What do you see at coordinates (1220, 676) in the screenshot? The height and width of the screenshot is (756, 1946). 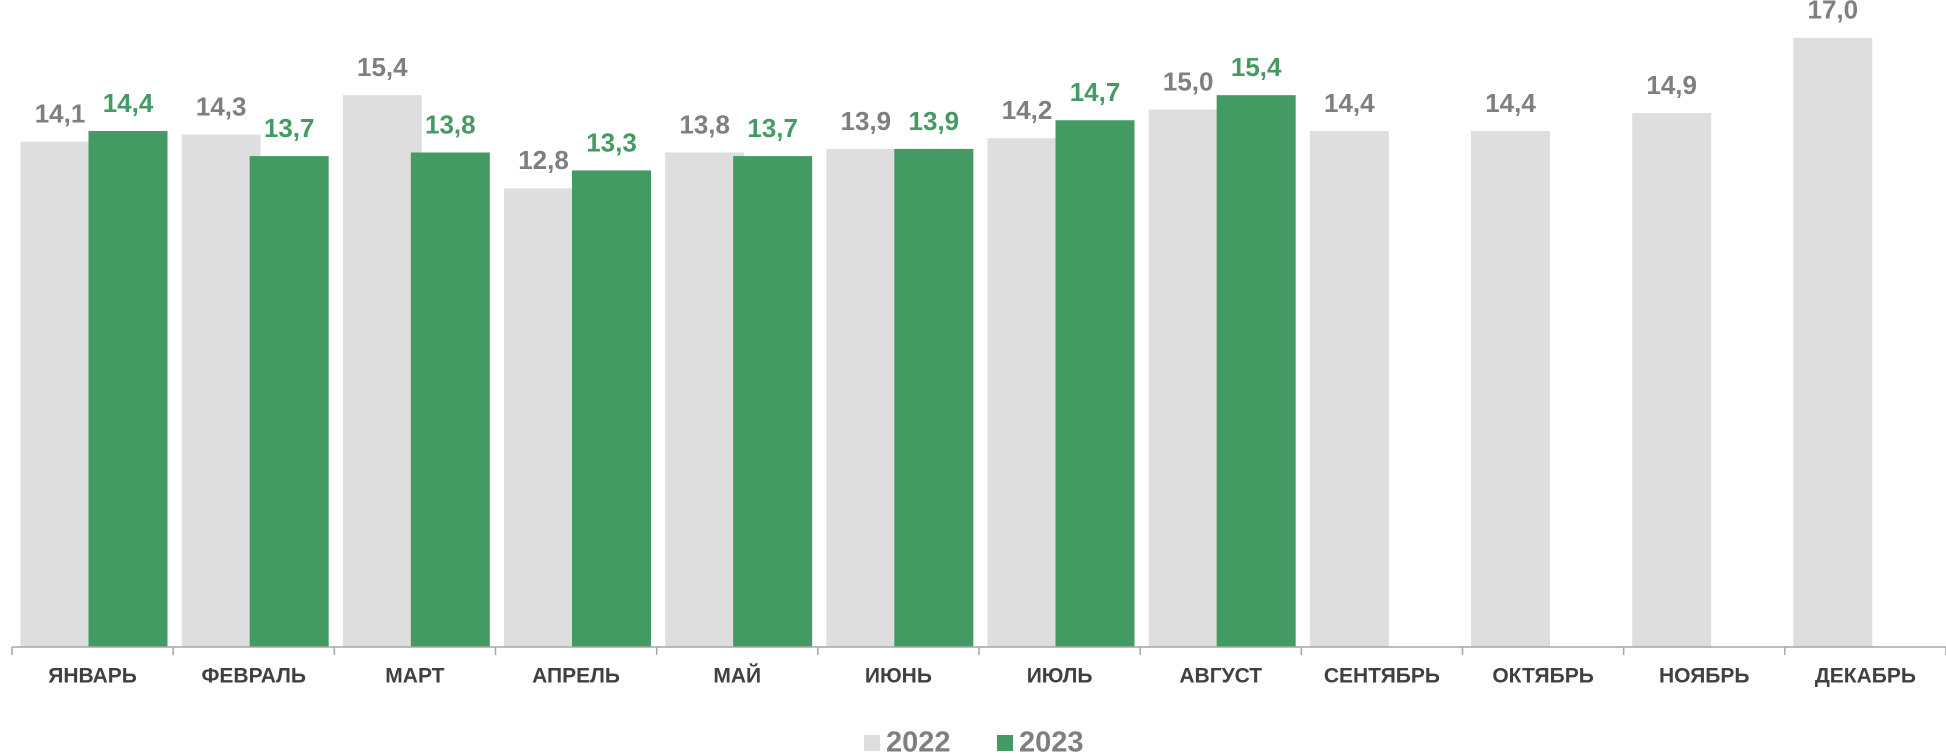 I see `x-tick-label: АВГУСТ` at bounding box center [1220, 676].